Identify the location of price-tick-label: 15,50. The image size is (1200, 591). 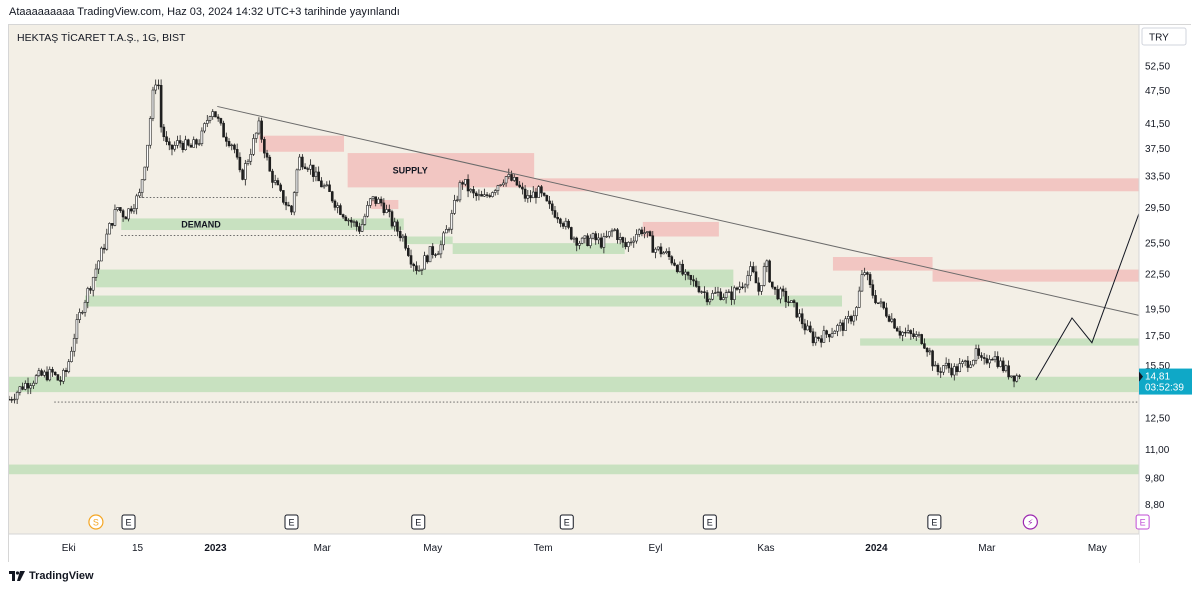
(1157, 366).